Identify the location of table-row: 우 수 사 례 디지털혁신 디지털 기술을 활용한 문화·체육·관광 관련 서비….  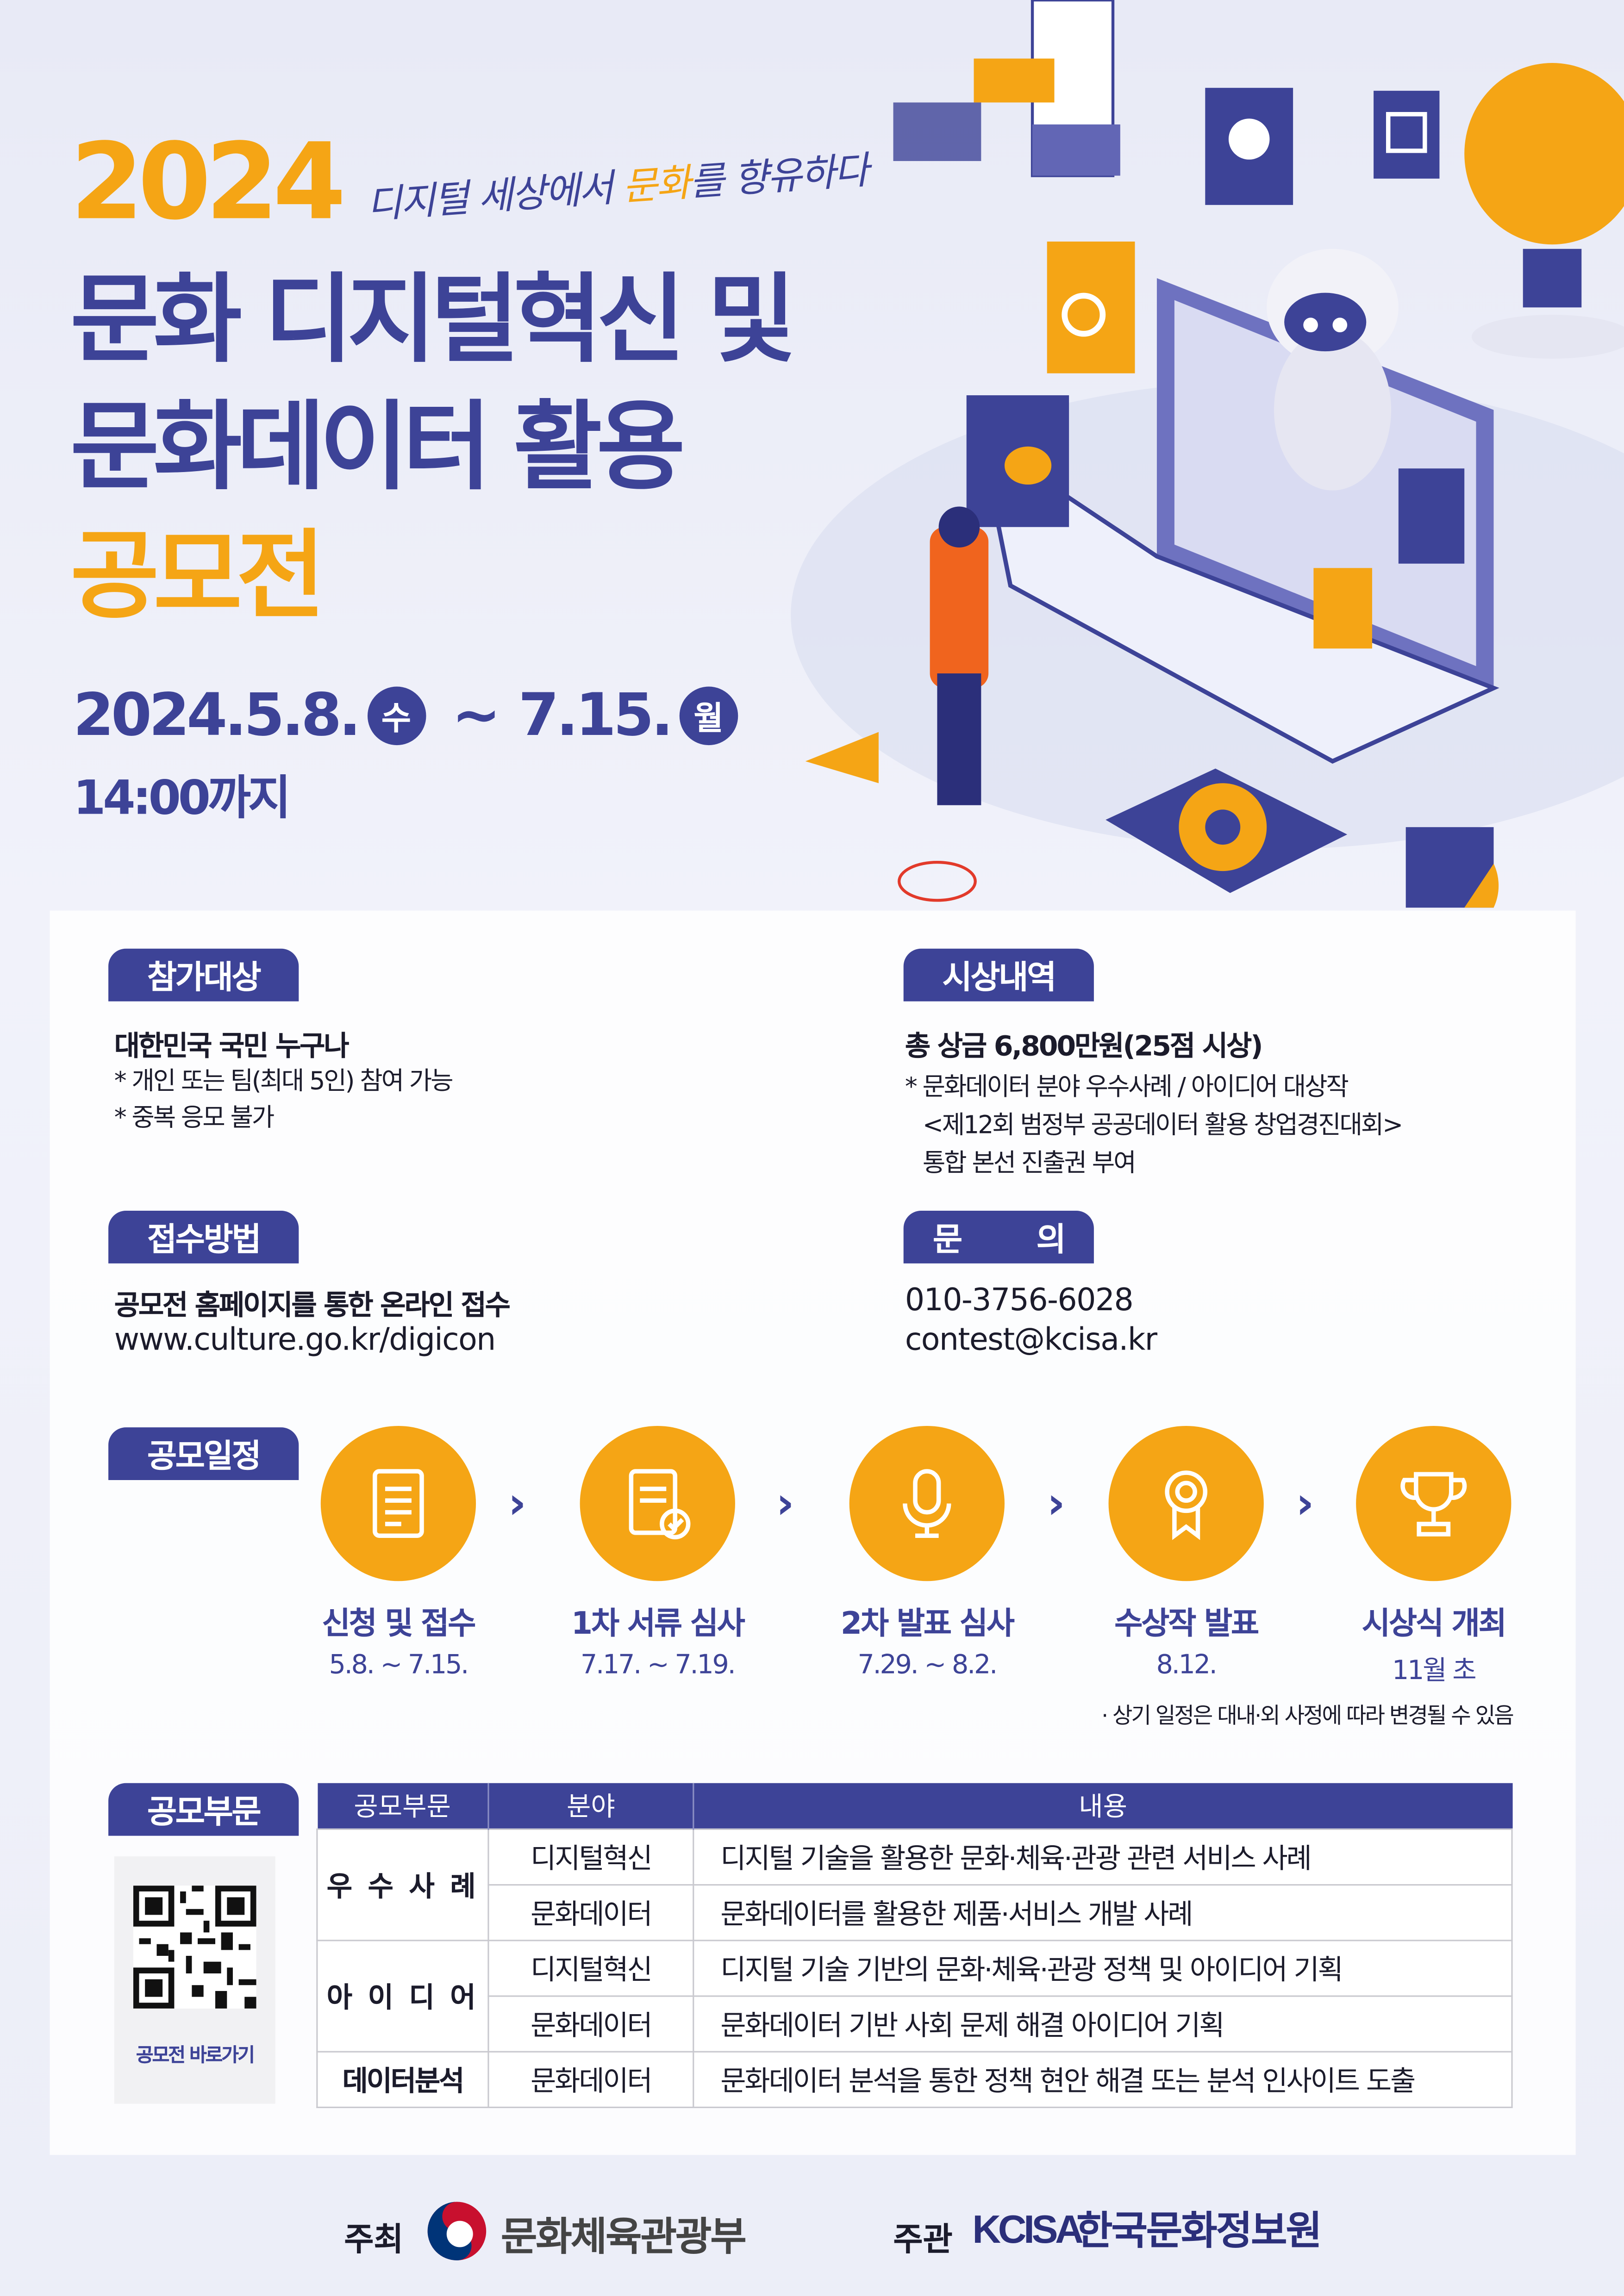
(914, 1884).